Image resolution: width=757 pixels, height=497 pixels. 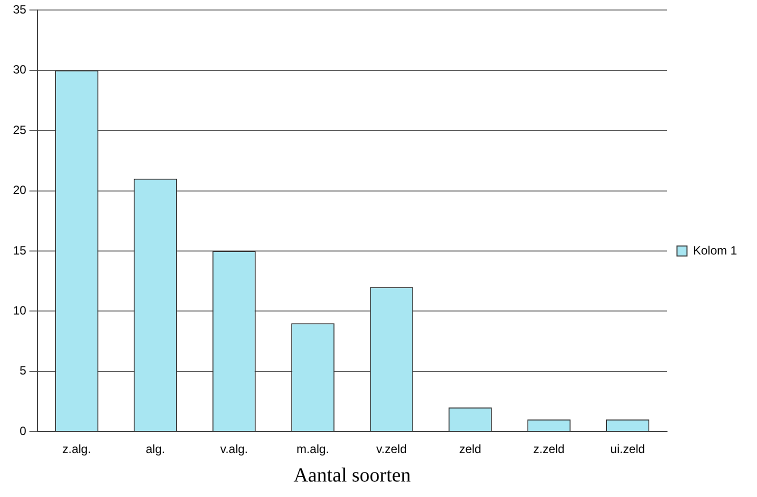 What do you see at coordinates (391, 449) in the screenshot?
I see `x-tick-label: v.zeld` at bounding box center [391, 449].